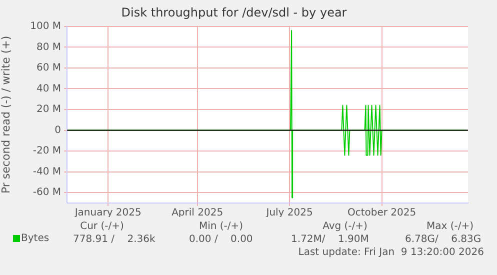  I want to click on y-tick-label: 60 M, so click(48, 68).